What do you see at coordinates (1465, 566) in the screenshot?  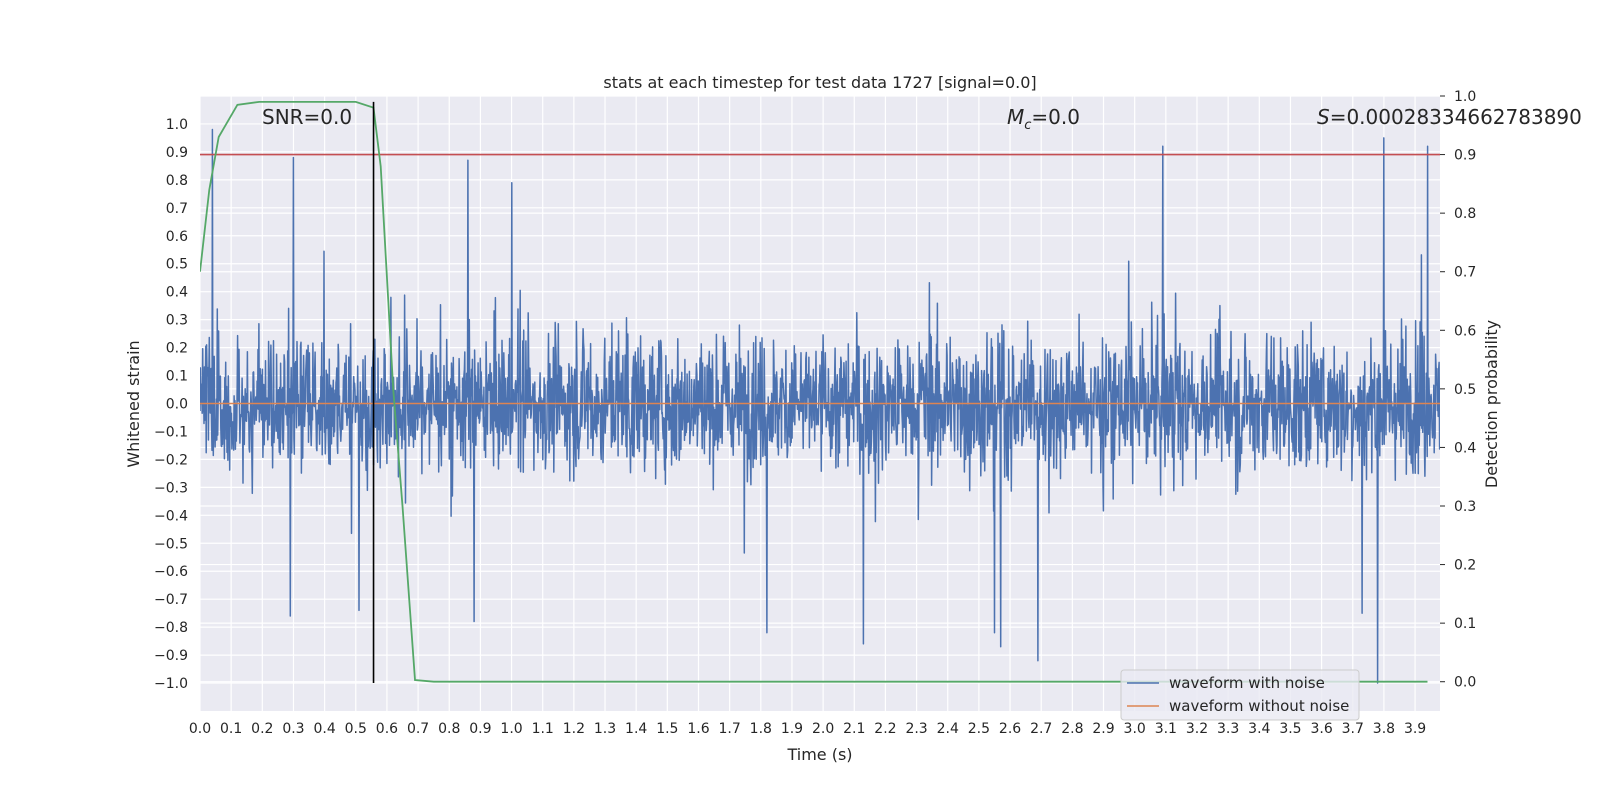 I see `y-tick-label-right: 0.2` at bounding box center [1465, 566].